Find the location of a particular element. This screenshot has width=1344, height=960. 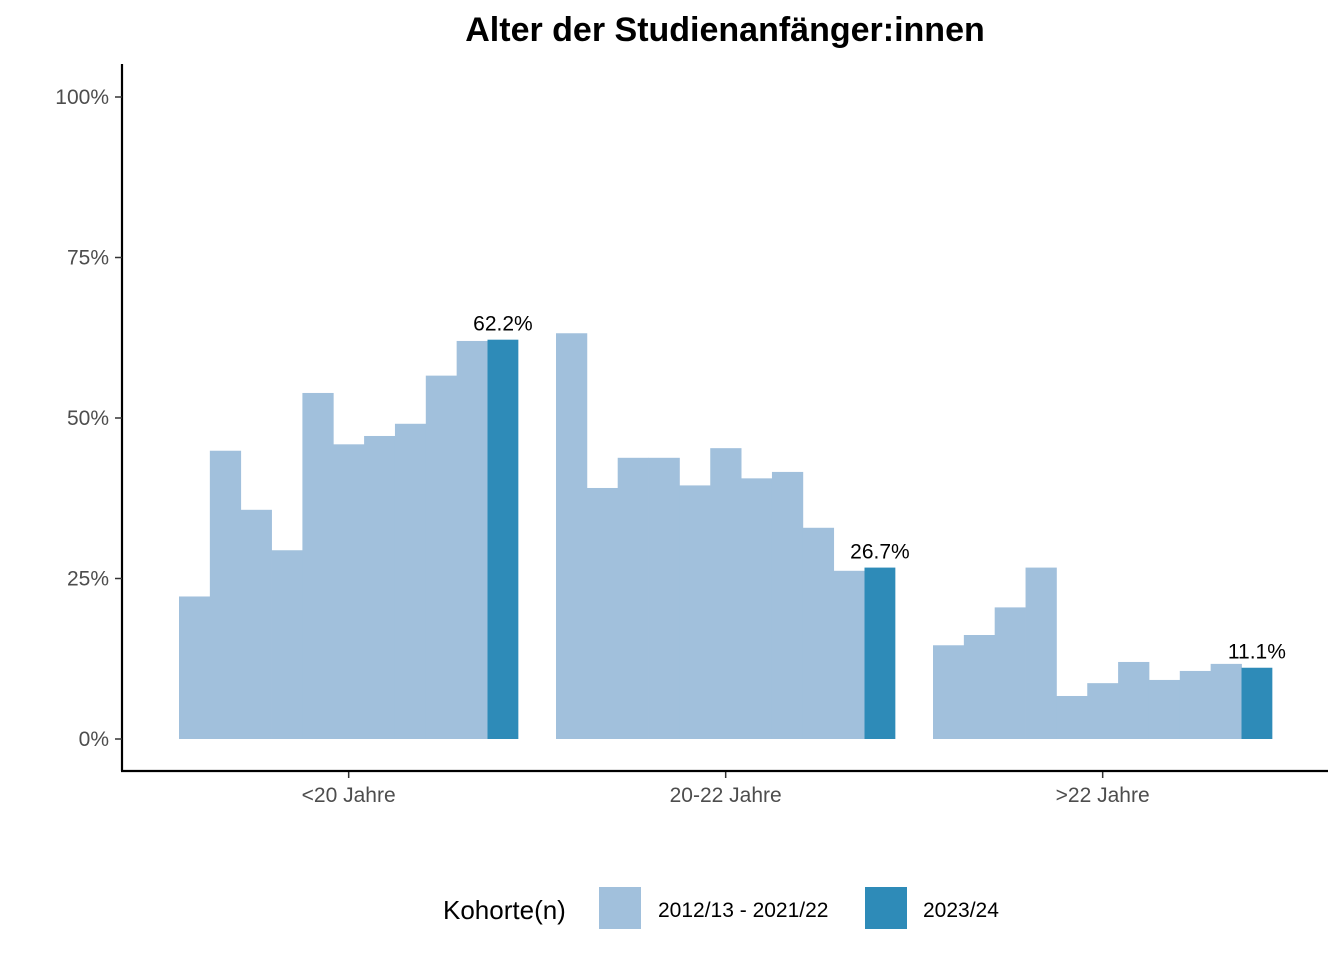

y-tick-label: 25% is located at coordinates (88, 579).